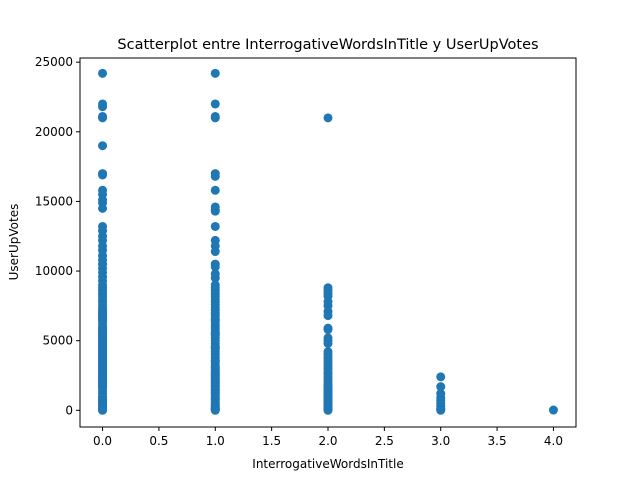 The width and height of the screenshot is (640, 480). I want to click on y-tick-label: 25000, so click(54, 62).